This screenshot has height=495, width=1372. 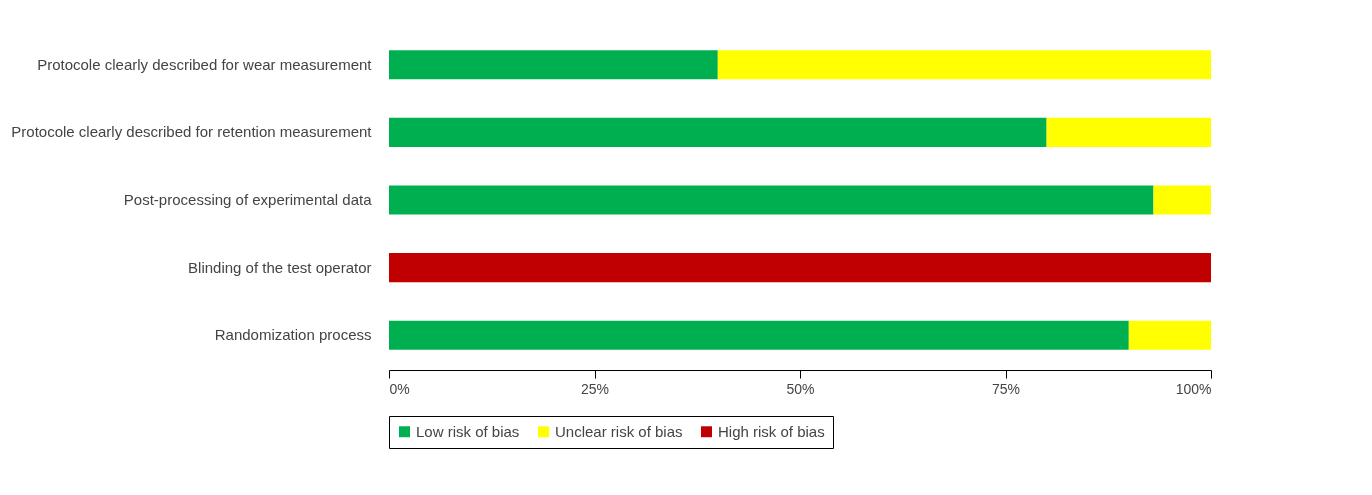 What do you see at coordinates (205, 64) in the screenshot?
I see `y-tick-label: Protocole clearly described for wear measurement` at bounding box center [205, 64].